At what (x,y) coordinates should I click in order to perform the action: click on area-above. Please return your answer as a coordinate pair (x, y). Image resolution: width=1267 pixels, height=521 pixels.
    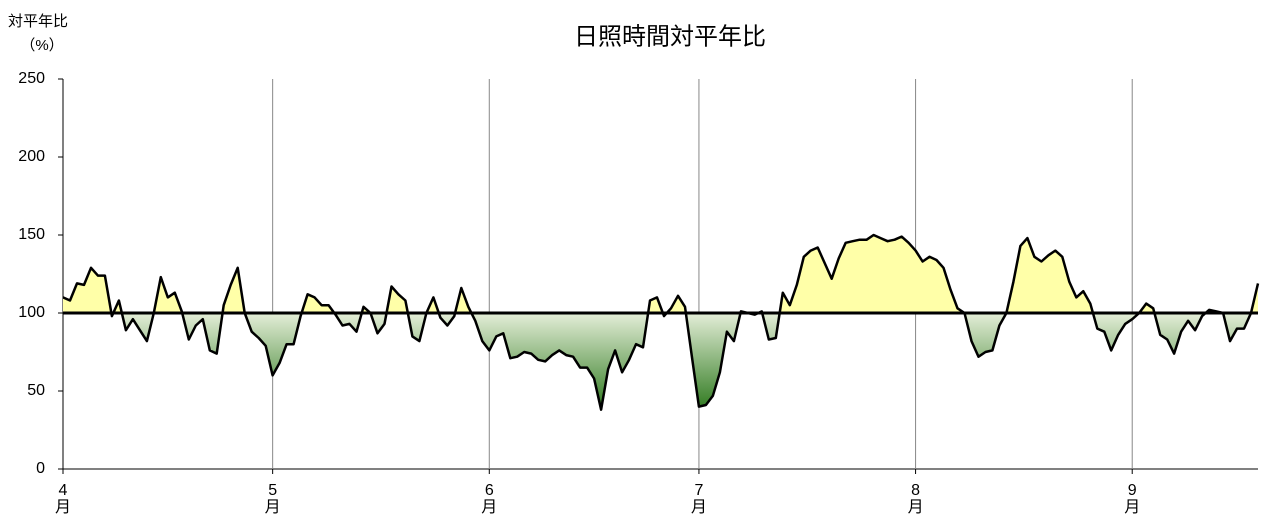
    Looking at the image, I should click on (660, 274).